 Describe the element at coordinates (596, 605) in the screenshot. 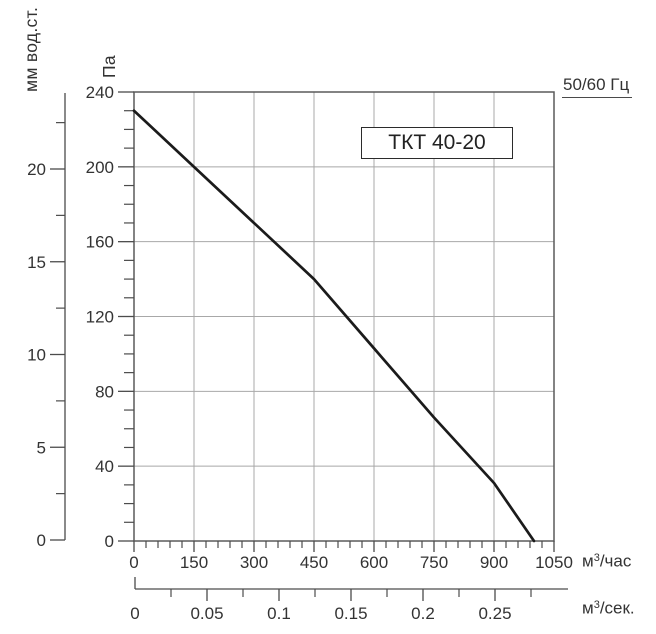

I see `x2-unit-sup: 3` at that location.